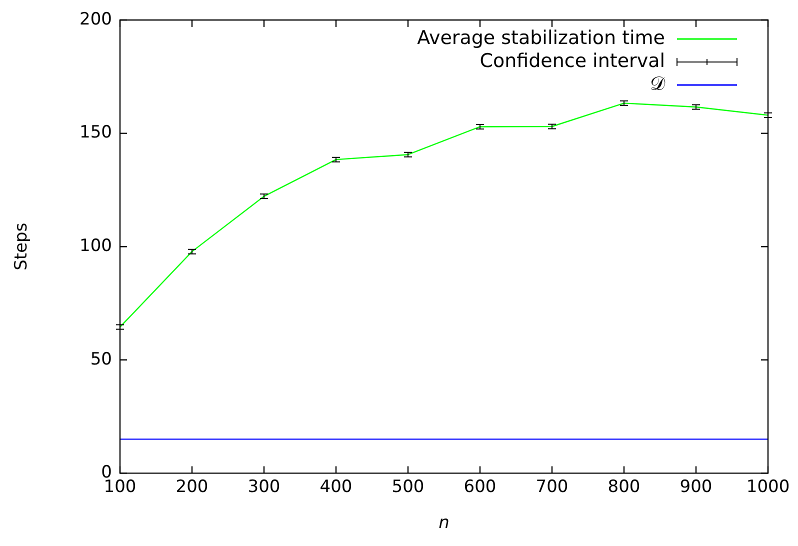 The height and width of the screenshot is (546, 798). Describe the element at coordinates (541, 38) in the screenshot. I see `legend-label: Average stabilization time` at that location.